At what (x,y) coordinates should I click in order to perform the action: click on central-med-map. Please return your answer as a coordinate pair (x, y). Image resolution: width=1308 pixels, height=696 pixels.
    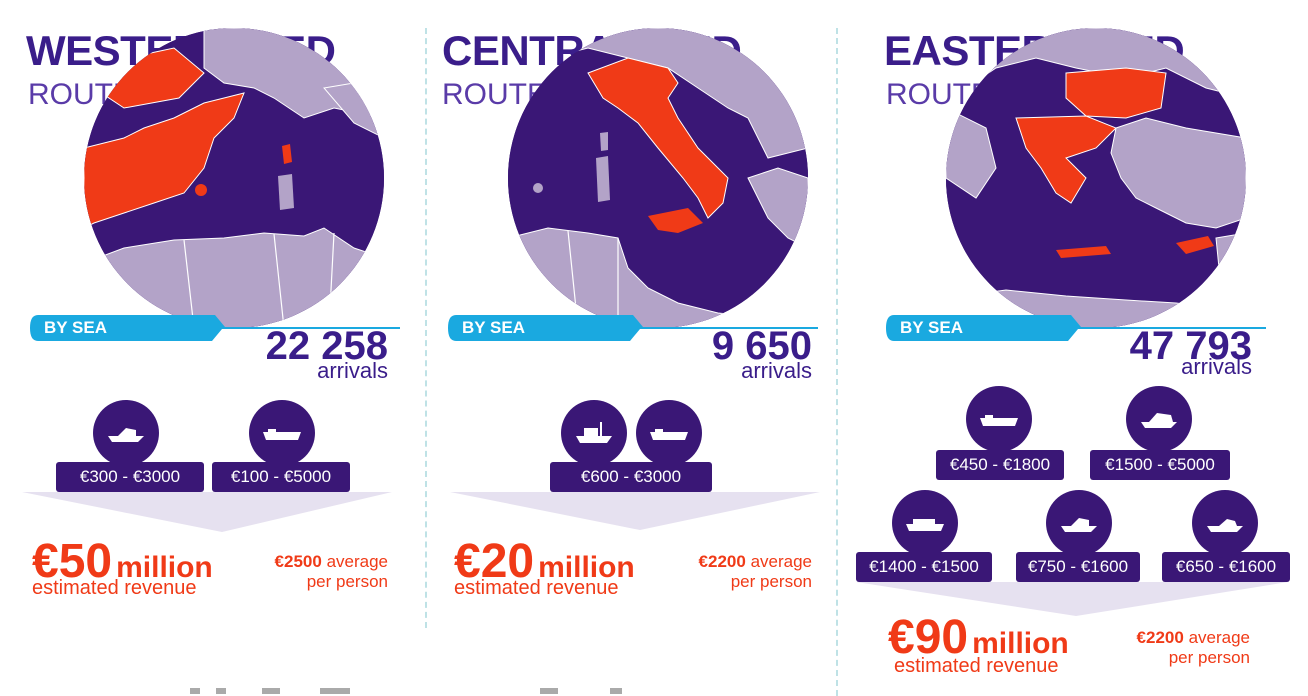
    Looking at the image, I should click on (658, 178).